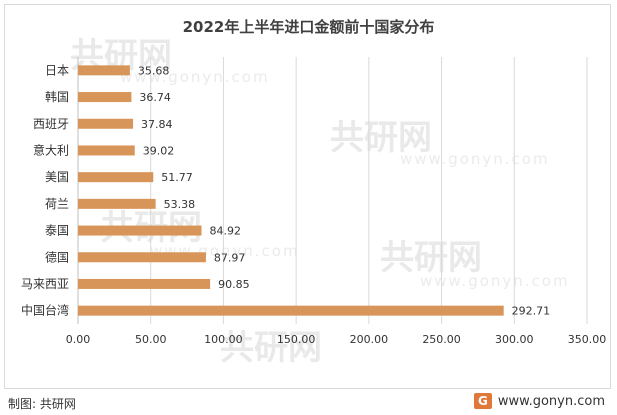  I want to click on category-label: 中国台湾, so click(45, 310).